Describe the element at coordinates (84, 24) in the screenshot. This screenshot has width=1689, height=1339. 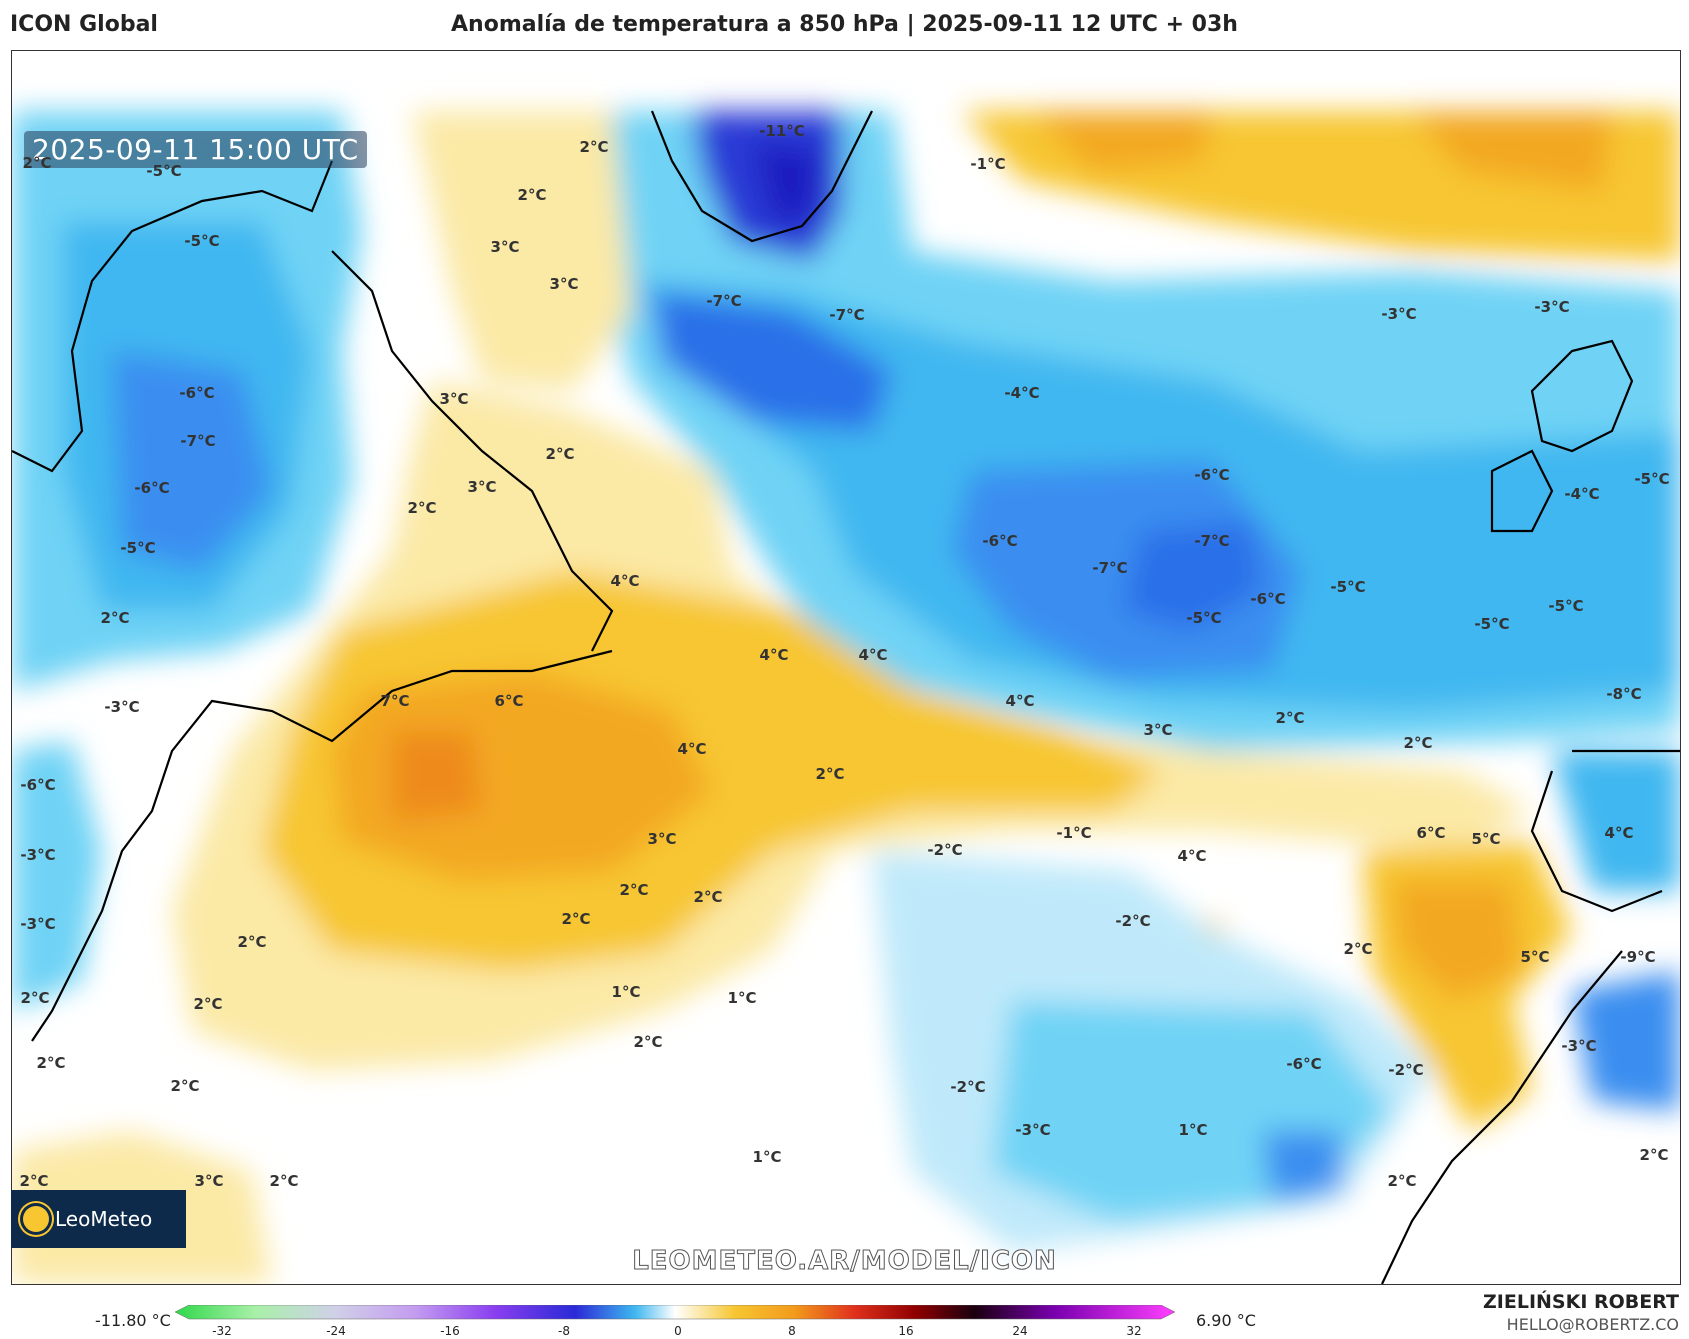
I see `model-name: ICON Global` at that location.